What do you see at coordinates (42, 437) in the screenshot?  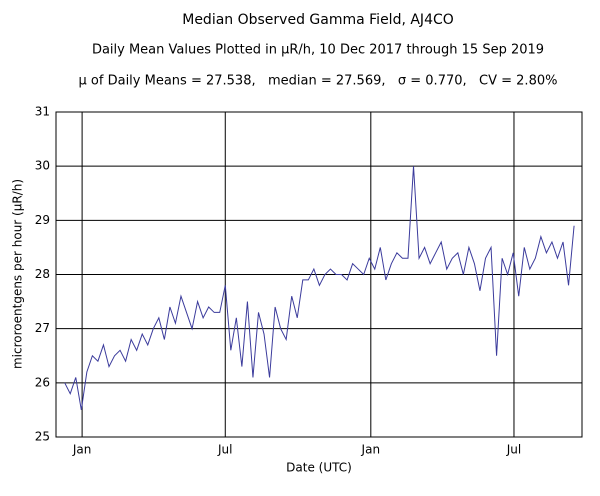 I see `y-tick-label: 25` at bounding box center [42, 437].